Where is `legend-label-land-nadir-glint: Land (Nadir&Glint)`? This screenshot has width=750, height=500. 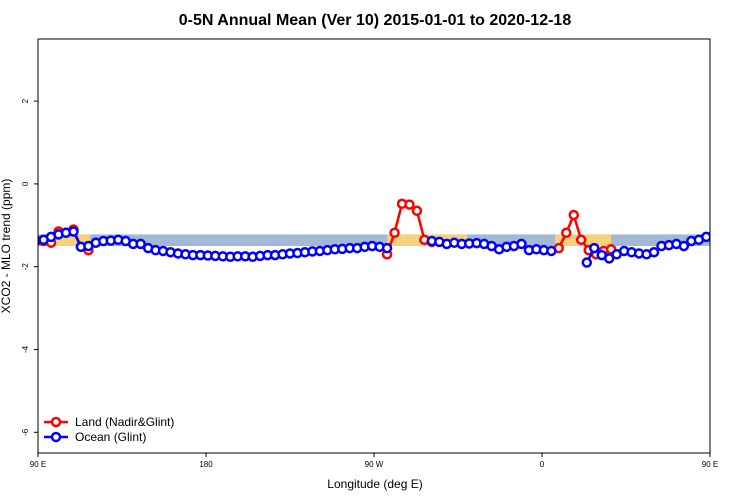 legend-label-land-nadir-glint: Land (Nadir&Glint) is located at coordinates (124, 422).